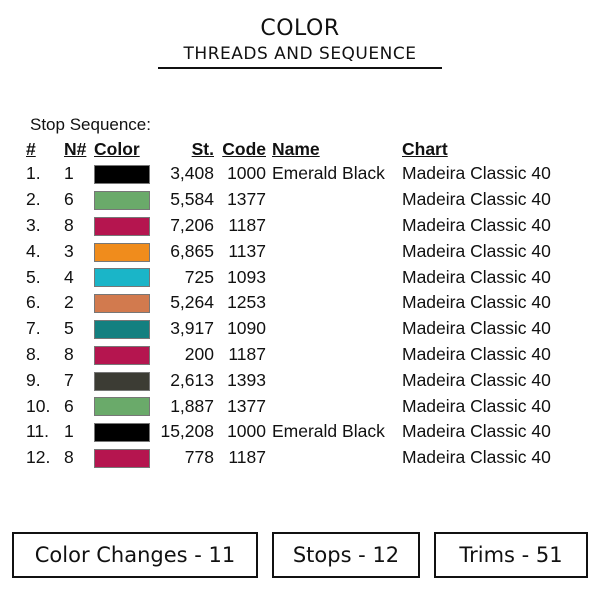 The height and width of the screenshot is (600, 600). I want to click on stitch-count: 3,917, so click(192, 328).